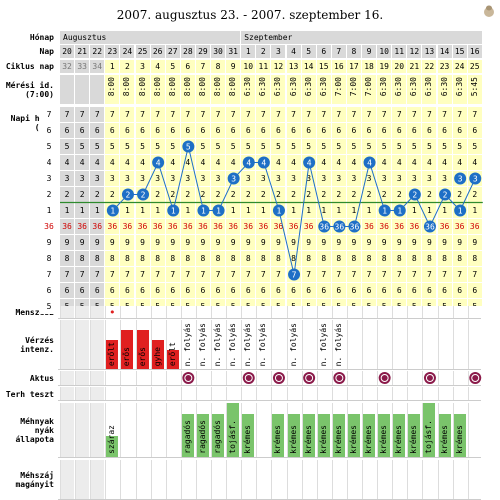 The width and height of the screenshot is (500, 500). I want to click on day-cell: 2, so click(263, 51).